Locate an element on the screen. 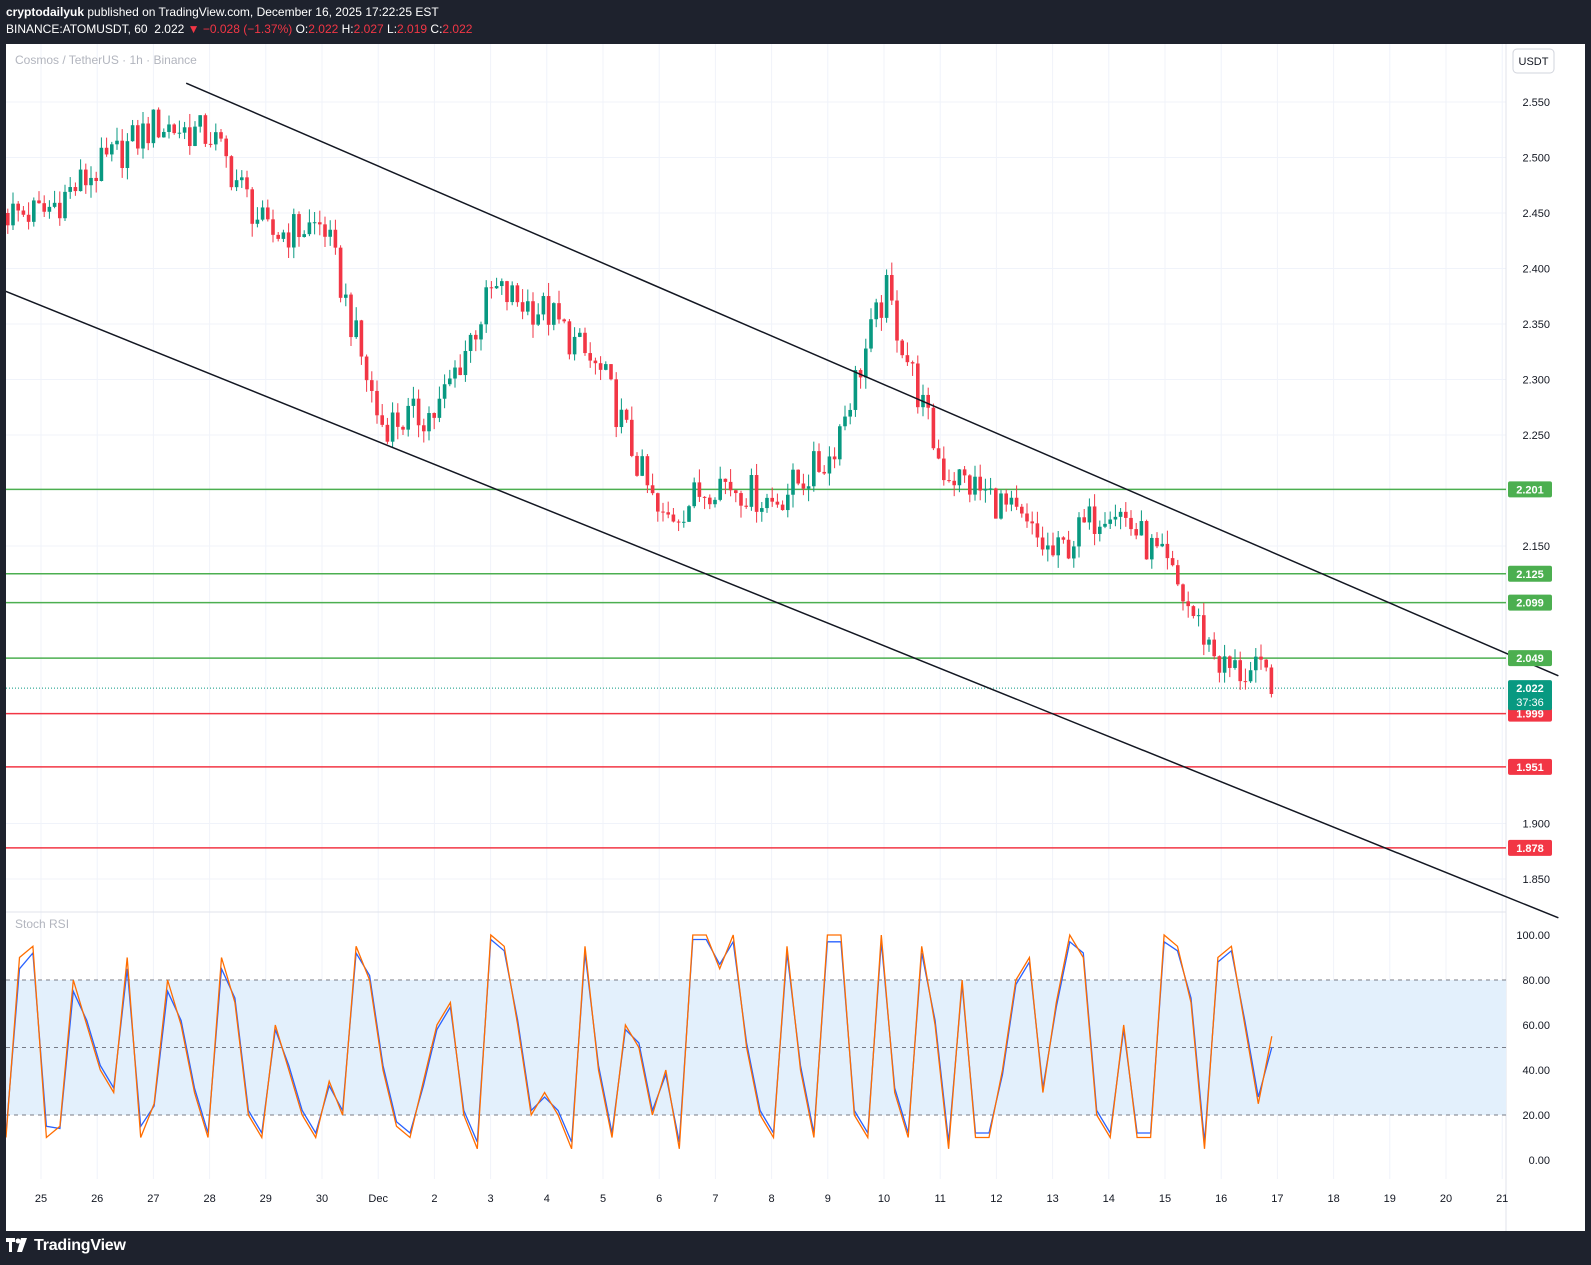 This screenshot has width=1591, height=1265. price-tick-label: 1.900 is located at coordinates (1536, 825).